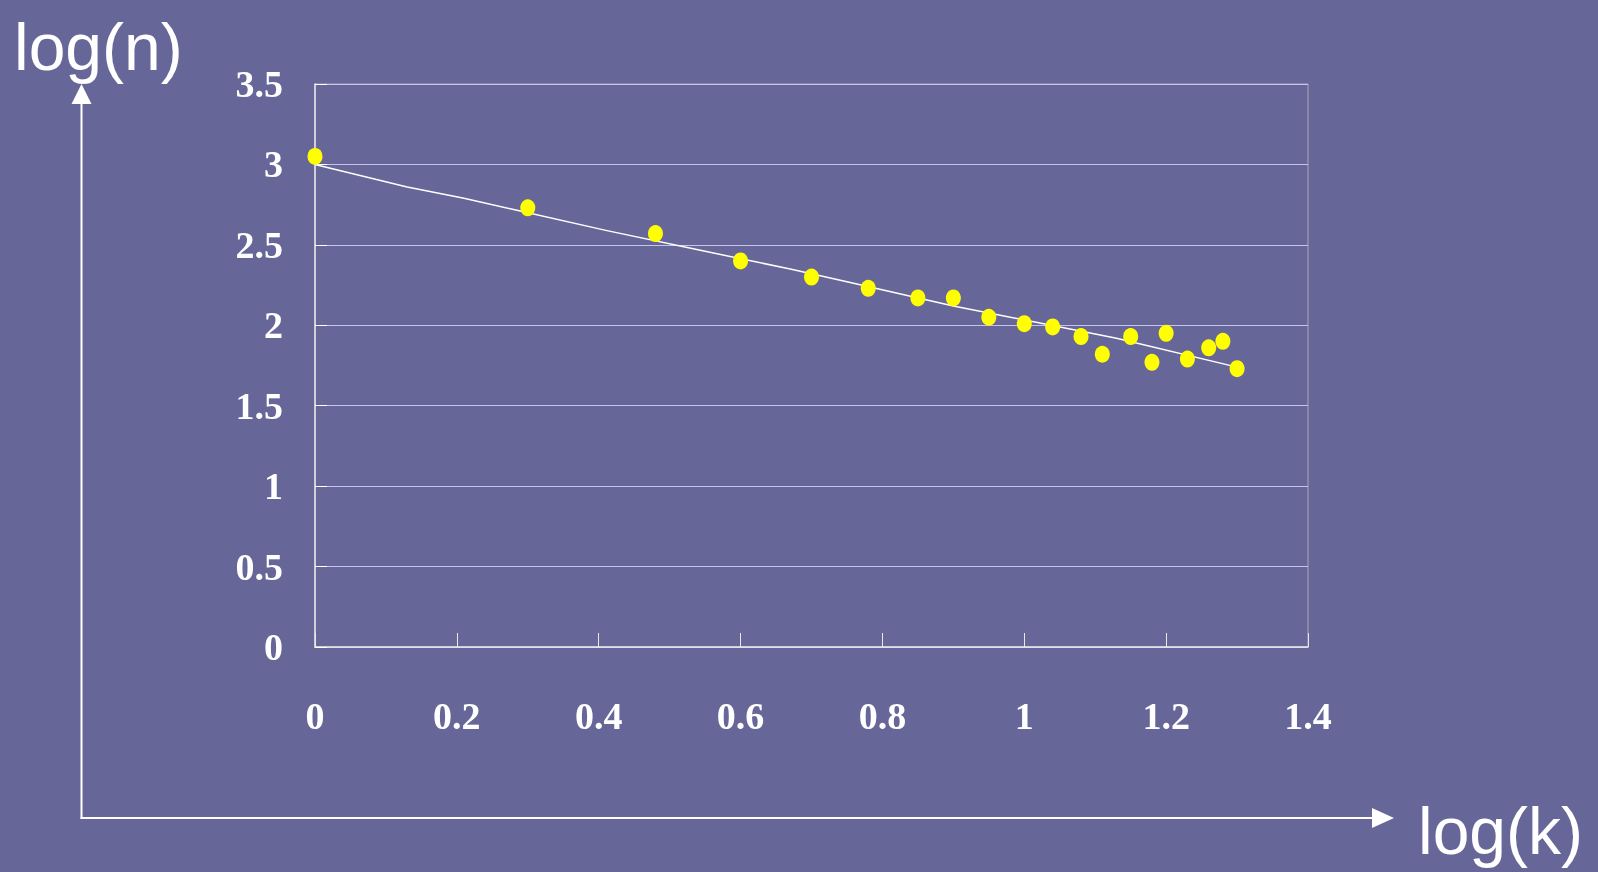 The width and height of the screenshot is (1598, 872). Describe the element at coordinates (1024, 716) in the screenshot. I see `x-tick-label: 1` at that location.